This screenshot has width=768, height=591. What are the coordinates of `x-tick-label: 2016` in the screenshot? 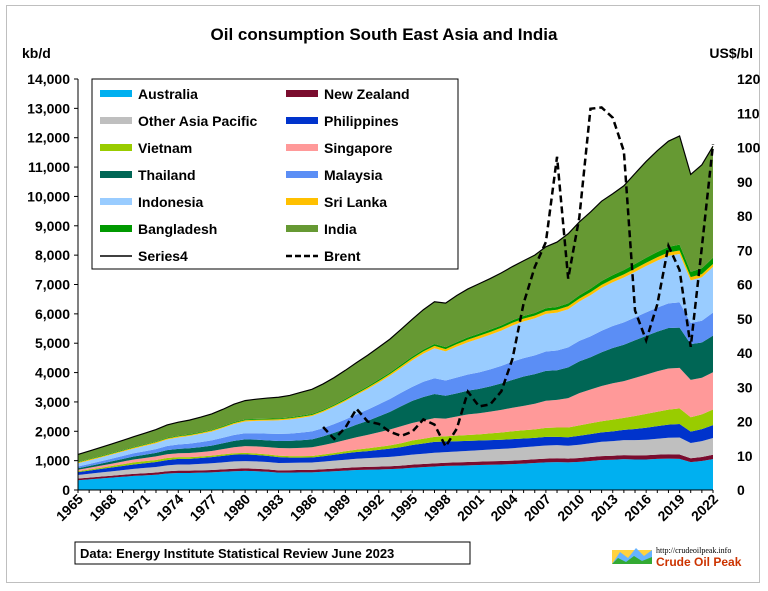 It's located at (637, 507).